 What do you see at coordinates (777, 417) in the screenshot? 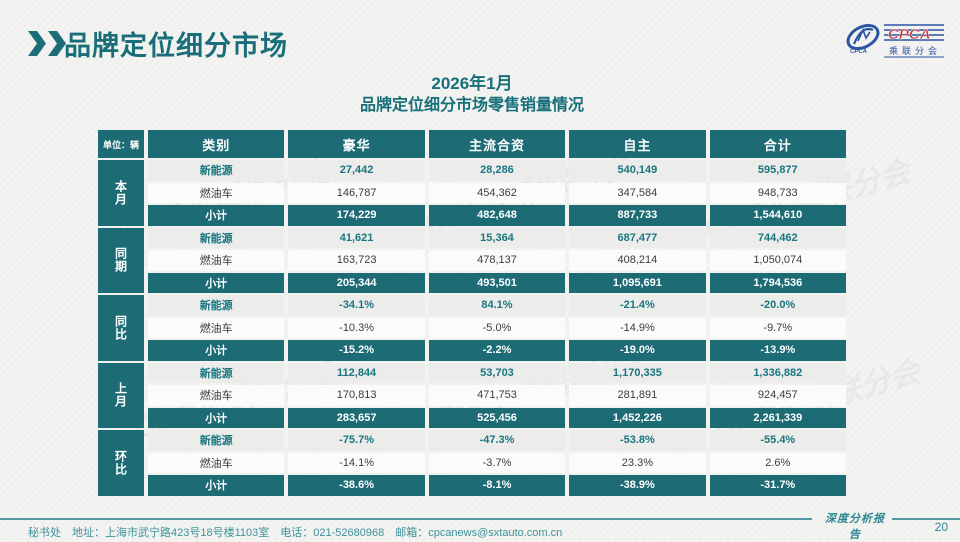
I see `subtotal-value-cell: 2,261,339` at bounding box center [777, 417].